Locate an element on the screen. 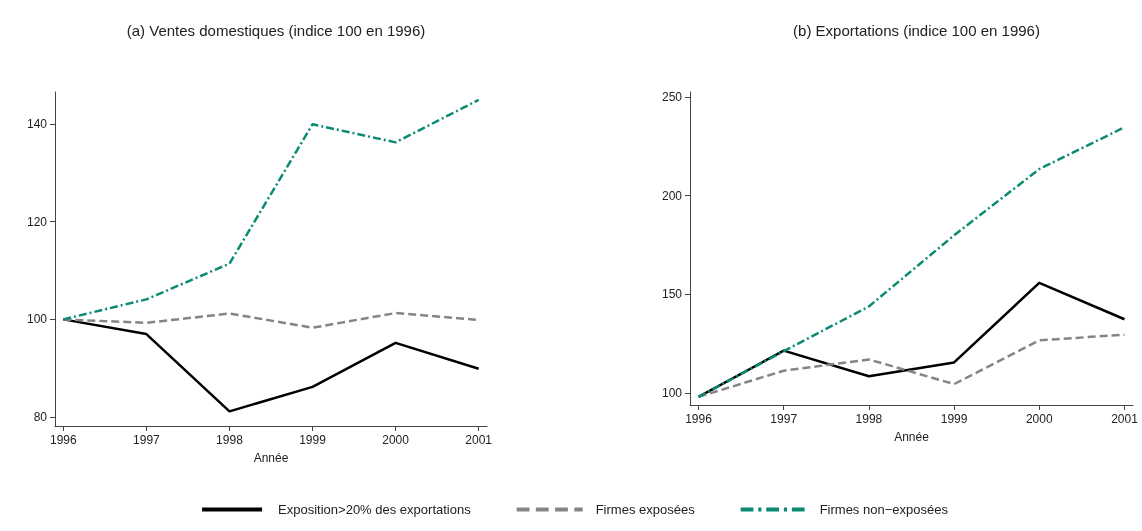 The image size is (1142, 531). y-tick-label: 200 is located at coordinates (672, 195).